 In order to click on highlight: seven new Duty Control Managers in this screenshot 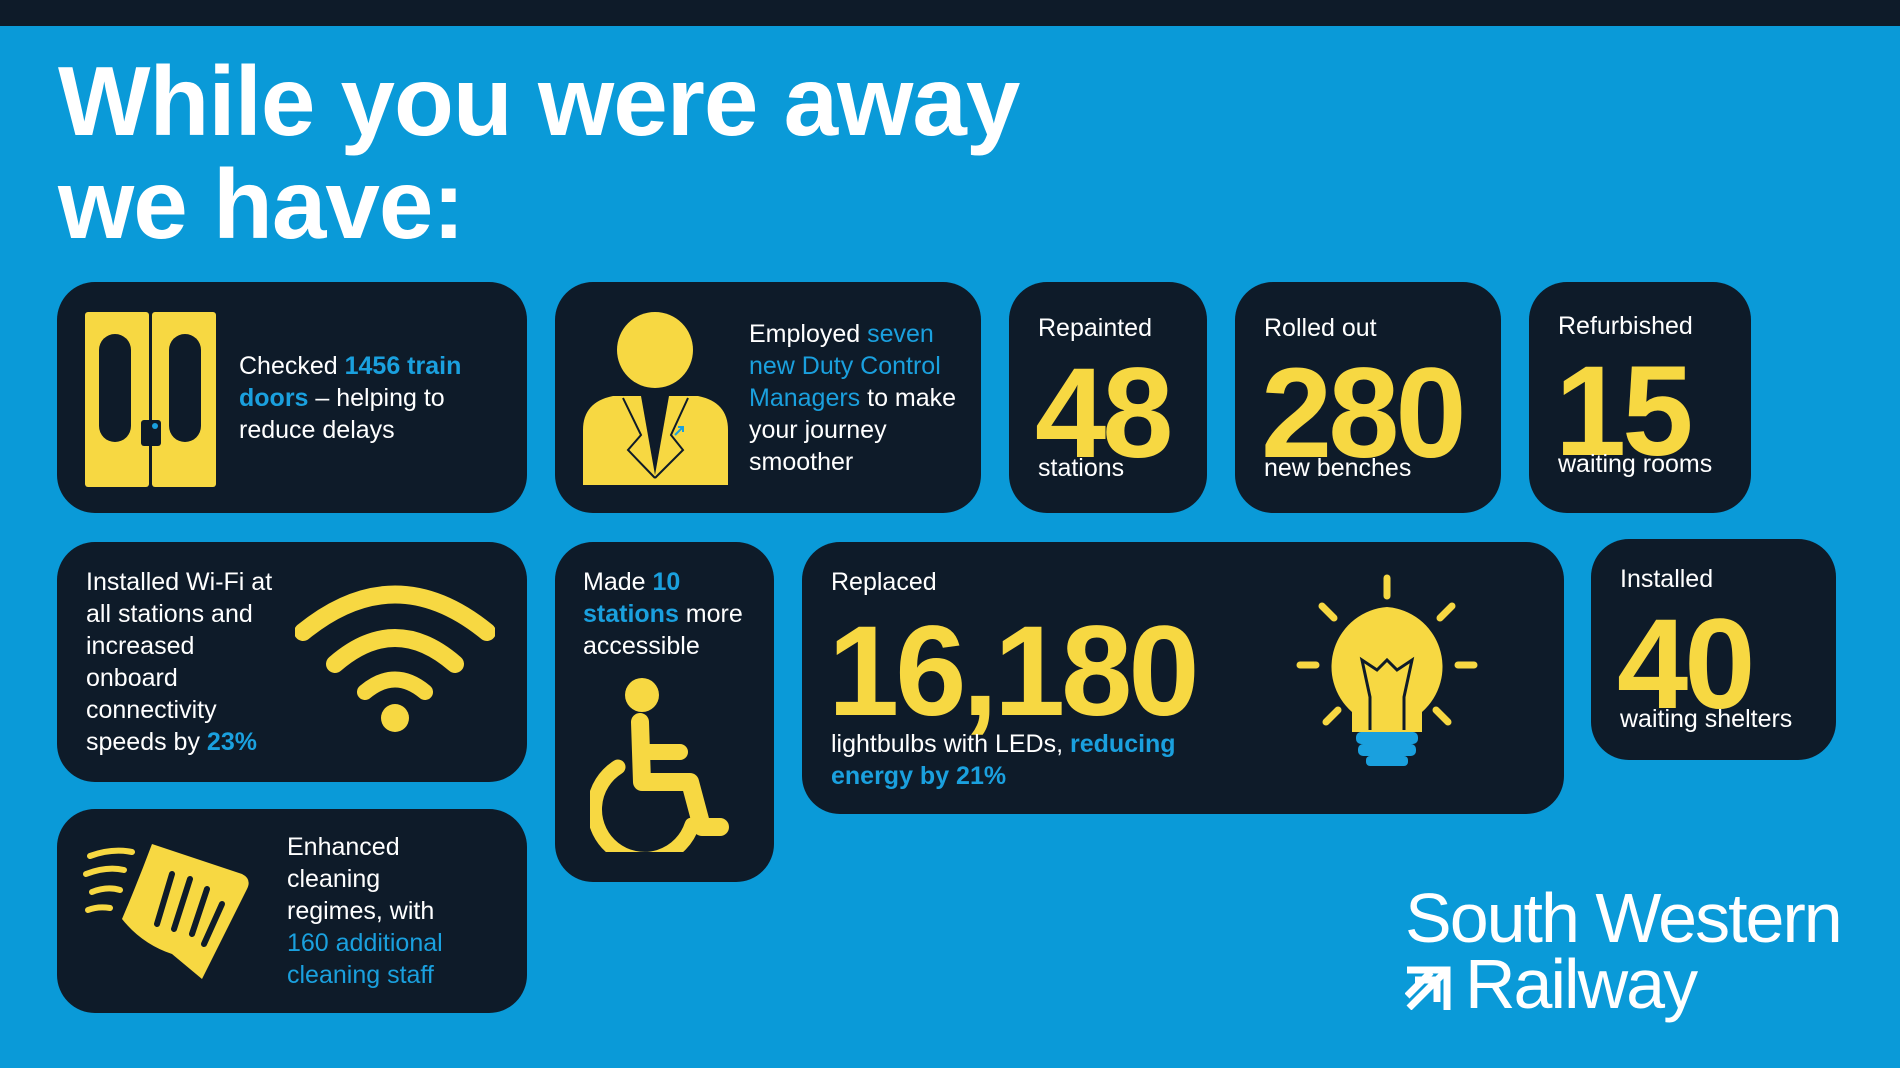, I will do `click(845, 366)`.